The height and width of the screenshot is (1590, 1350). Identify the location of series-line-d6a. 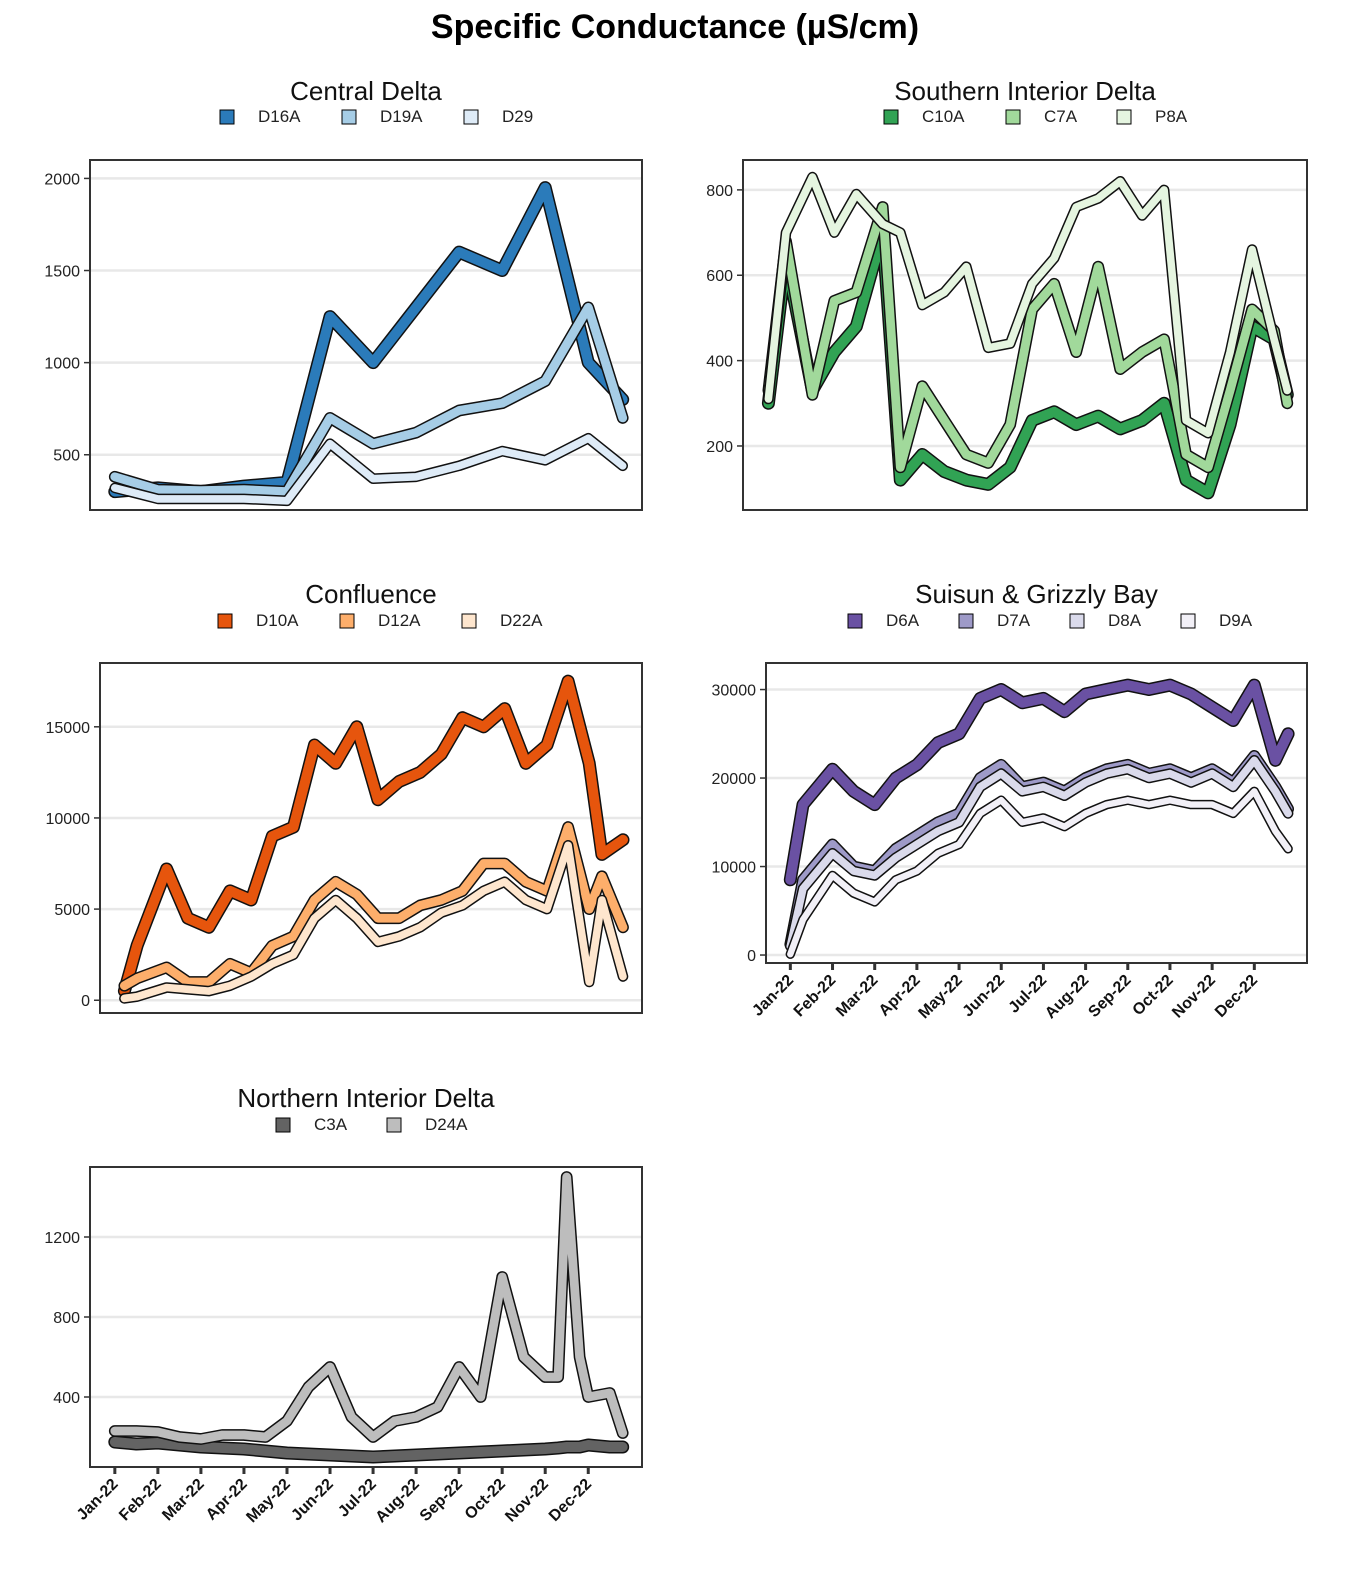
(1039, 782).